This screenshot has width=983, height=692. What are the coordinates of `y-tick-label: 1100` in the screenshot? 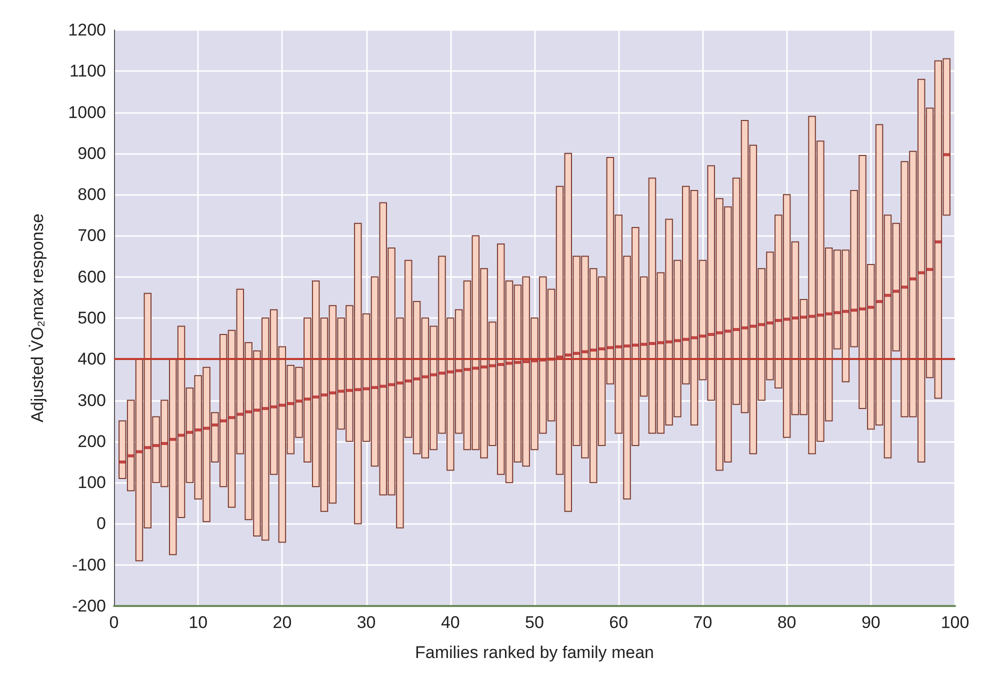 It's located at (87, 71).